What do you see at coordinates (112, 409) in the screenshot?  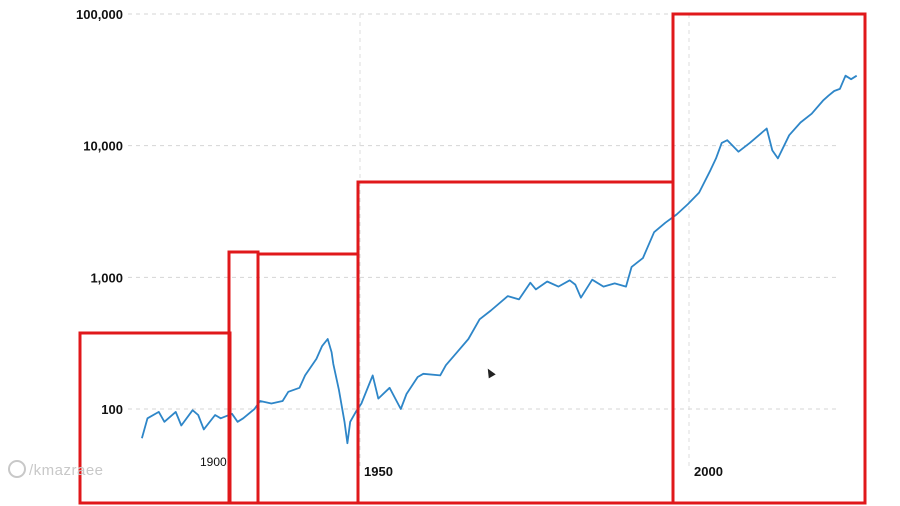 I see `y-tick-label: 100` at bounding box center [112, 409].